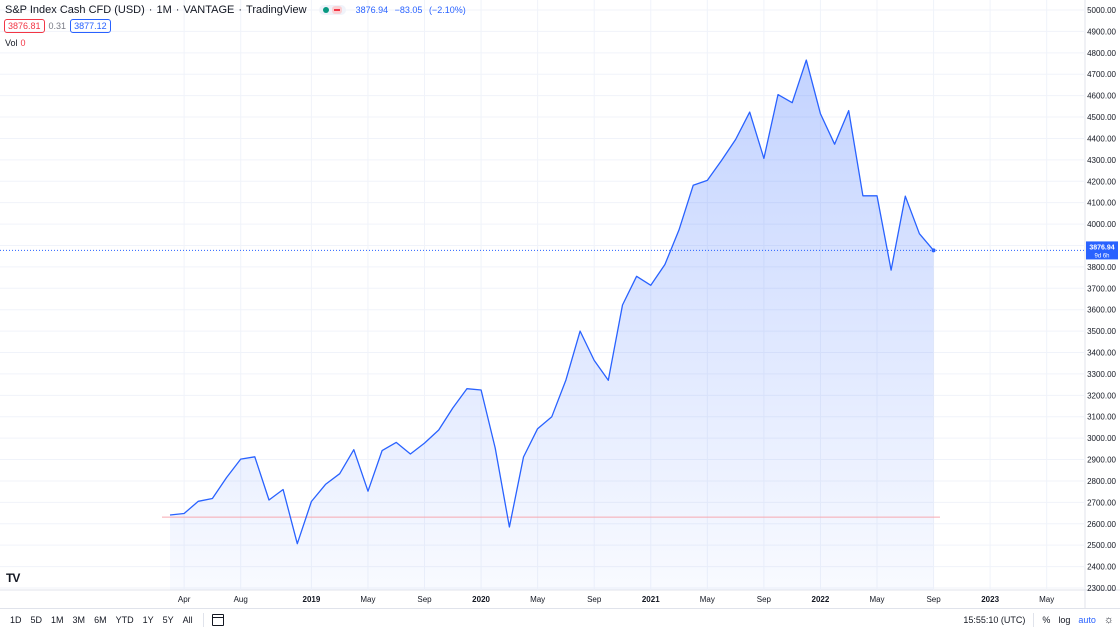  Describe the element at coordinates (1101, 310) in the screenshot. I see `y-tick-label: 3600.00` at that location.